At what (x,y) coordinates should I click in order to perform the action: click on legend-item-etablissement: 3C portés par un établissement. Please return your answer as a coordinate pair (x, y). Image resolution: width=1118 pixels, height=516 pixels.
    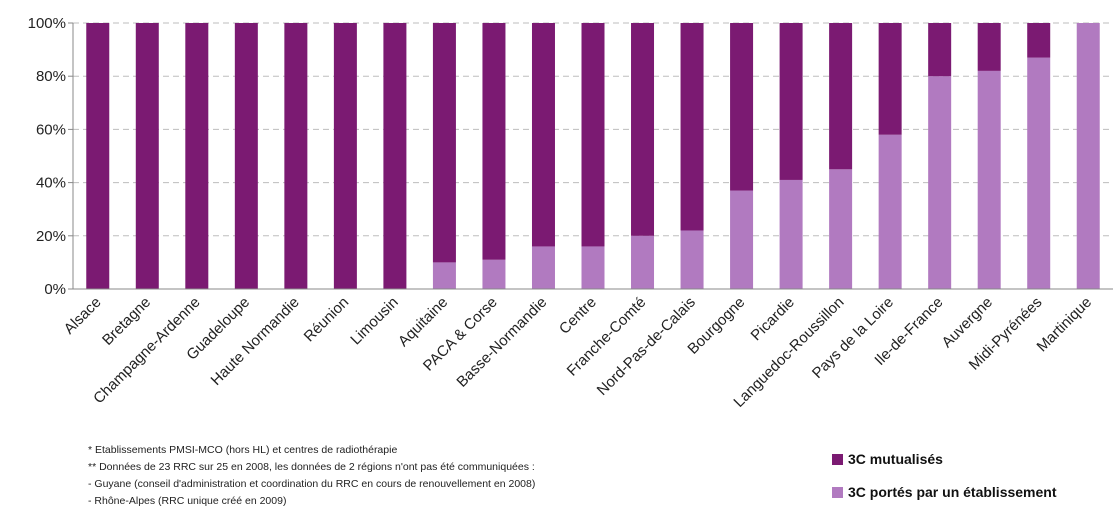
    Looking at the image, I should click on (944, 492).